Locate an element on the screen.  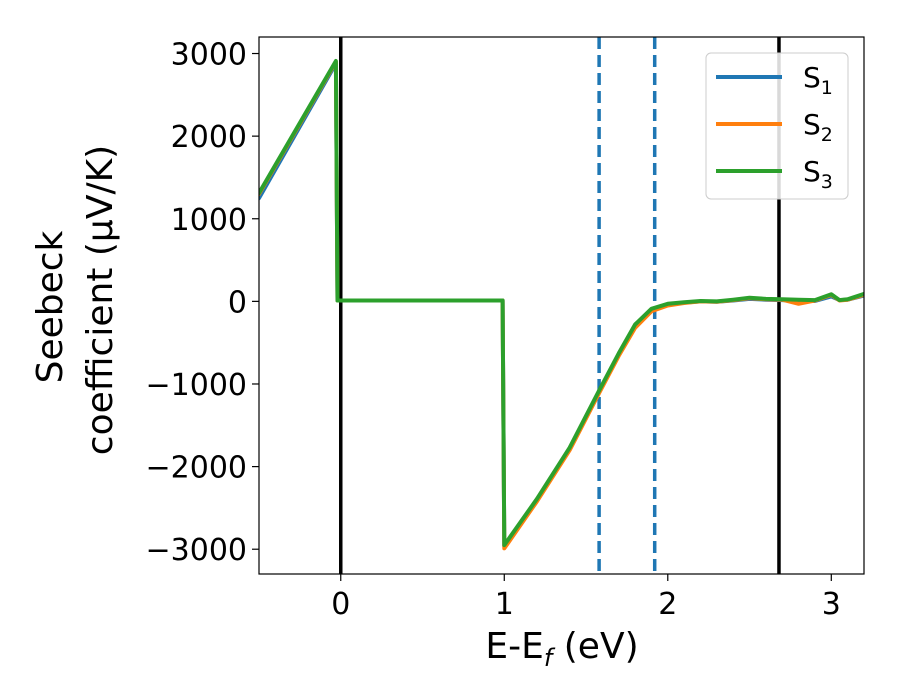
y-tick-label: 2000 is located at coordinates (209, 137).